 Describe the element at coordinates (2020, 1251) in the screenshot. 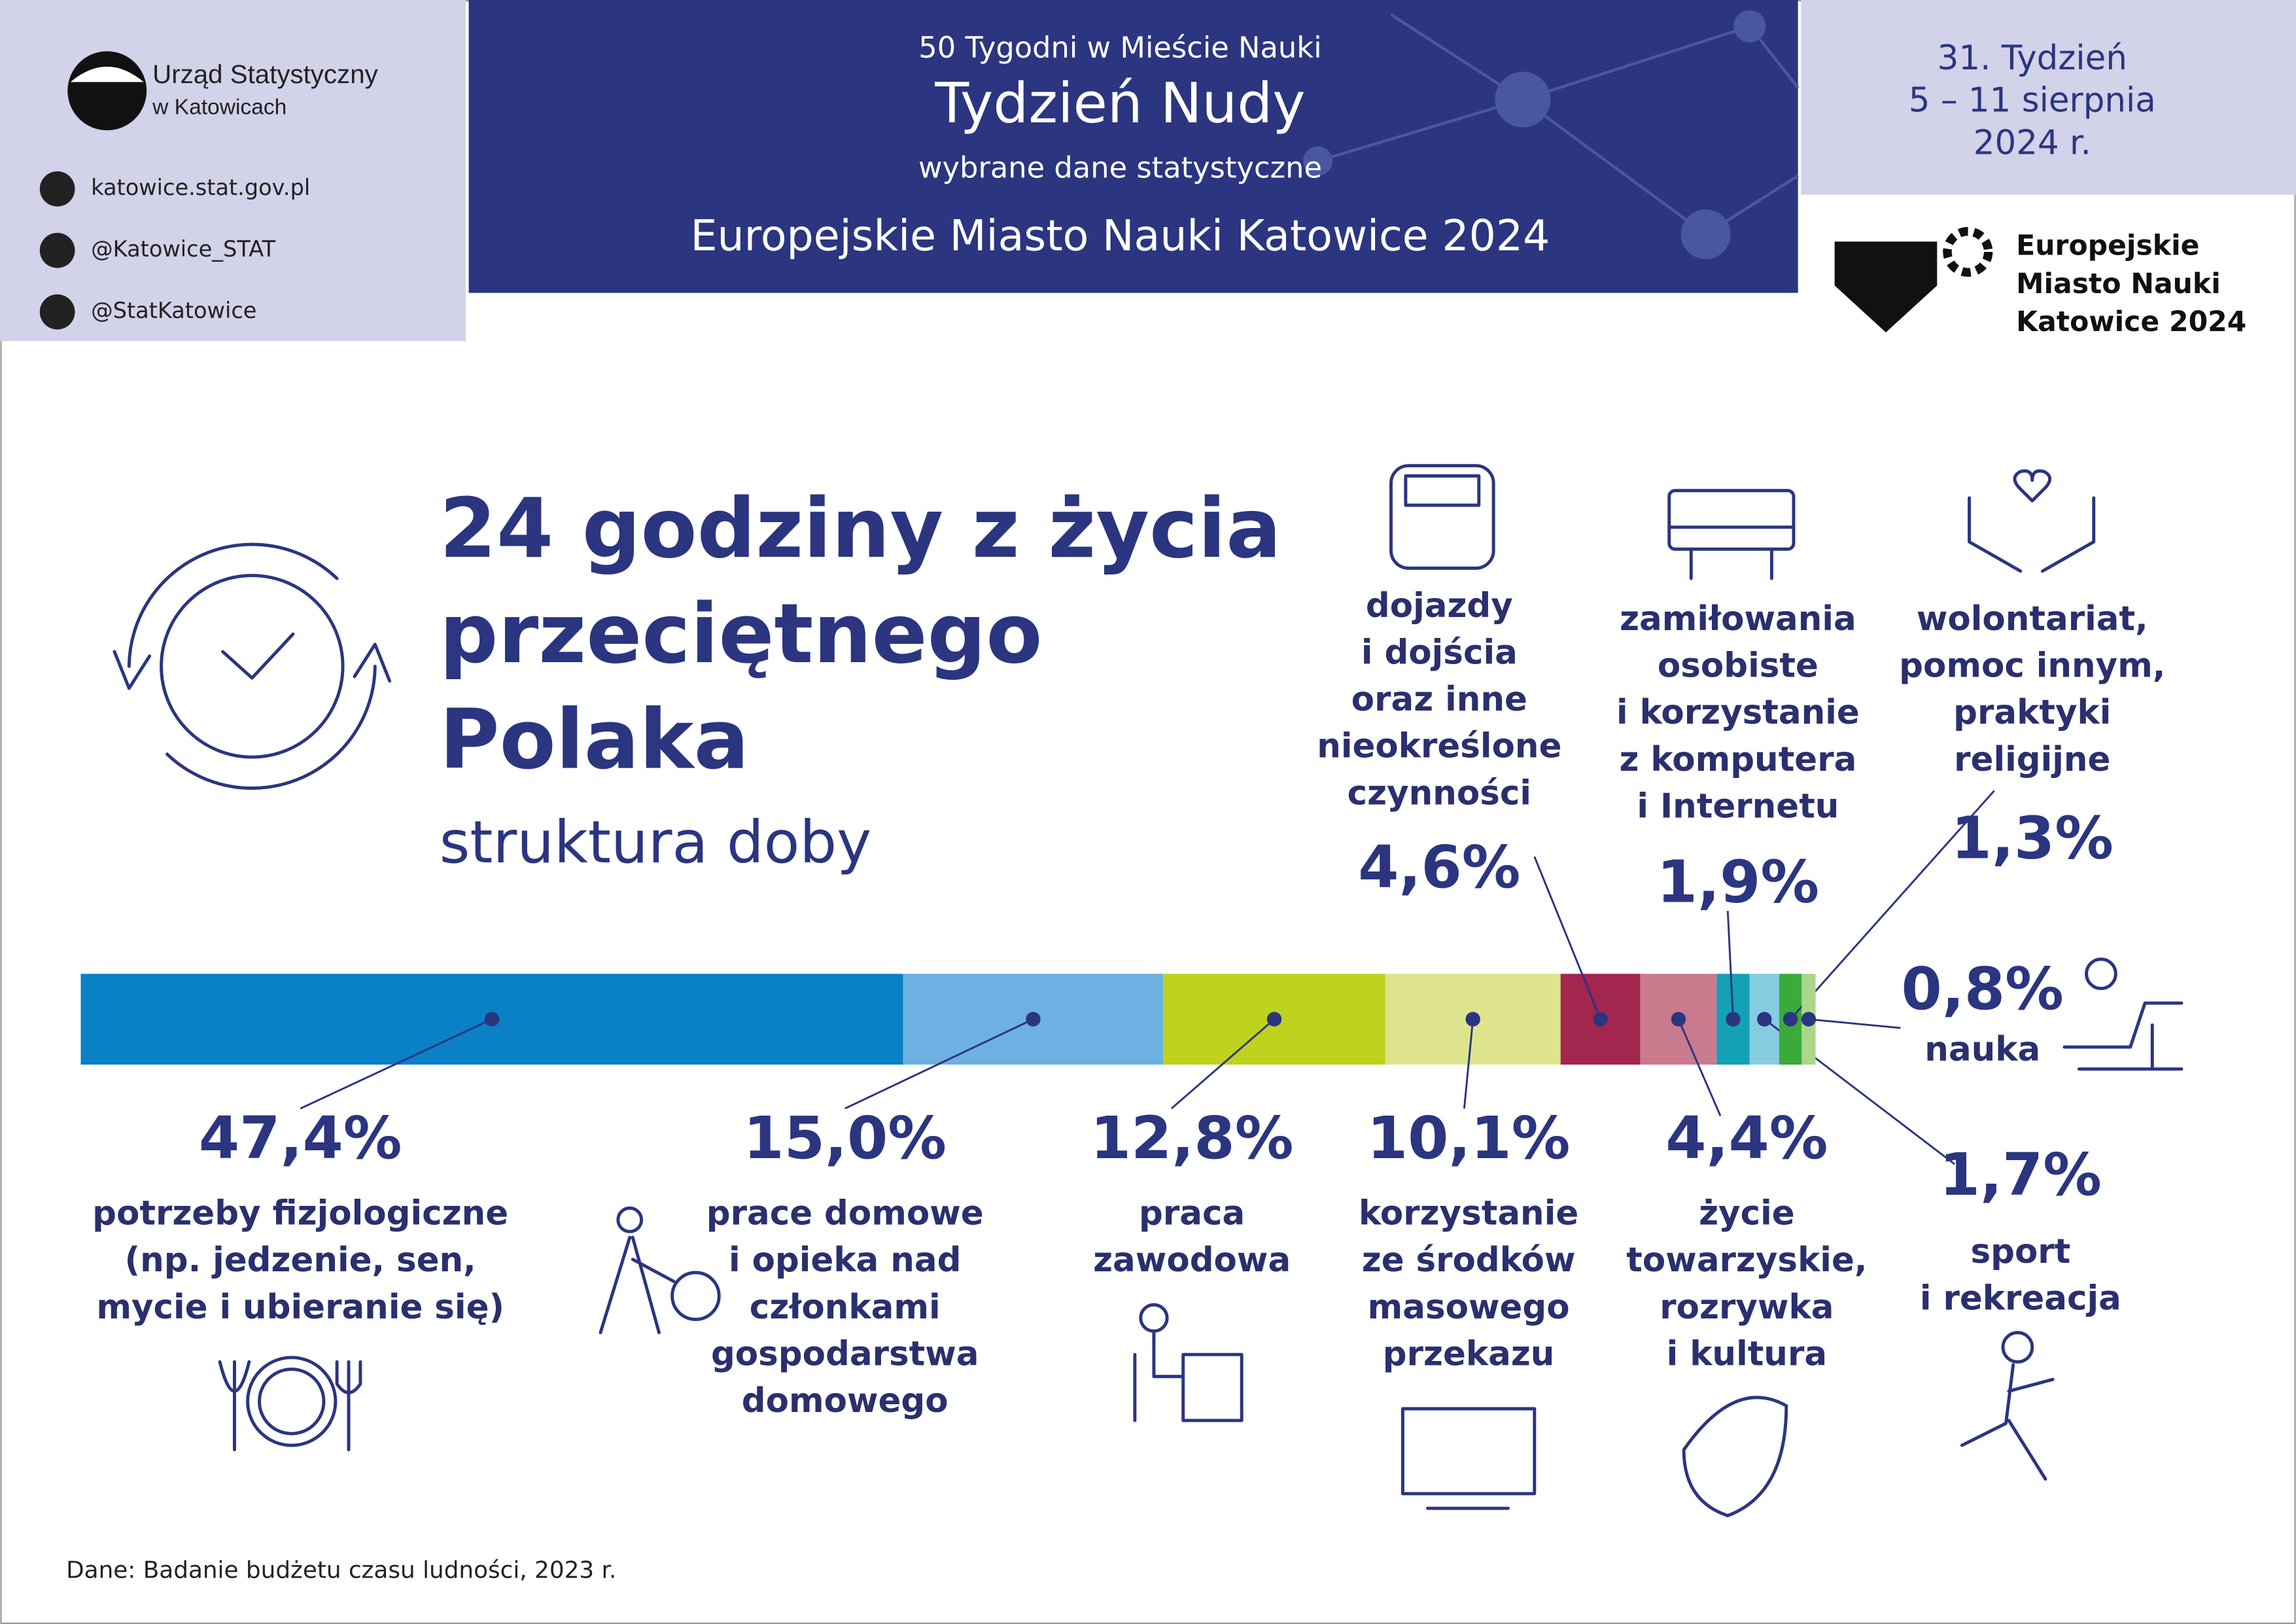

I see `category-label: sport` at that location.